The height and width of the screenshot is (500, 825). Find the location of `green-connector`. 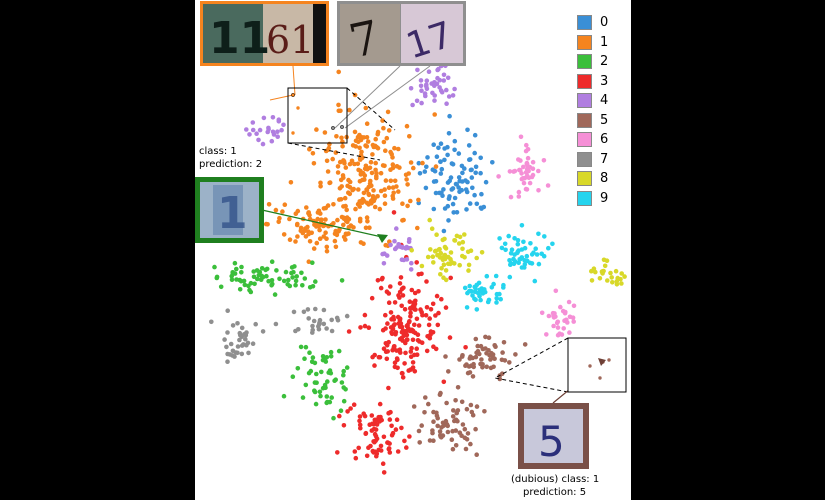

green-connector is located at coordinates (322, 223).